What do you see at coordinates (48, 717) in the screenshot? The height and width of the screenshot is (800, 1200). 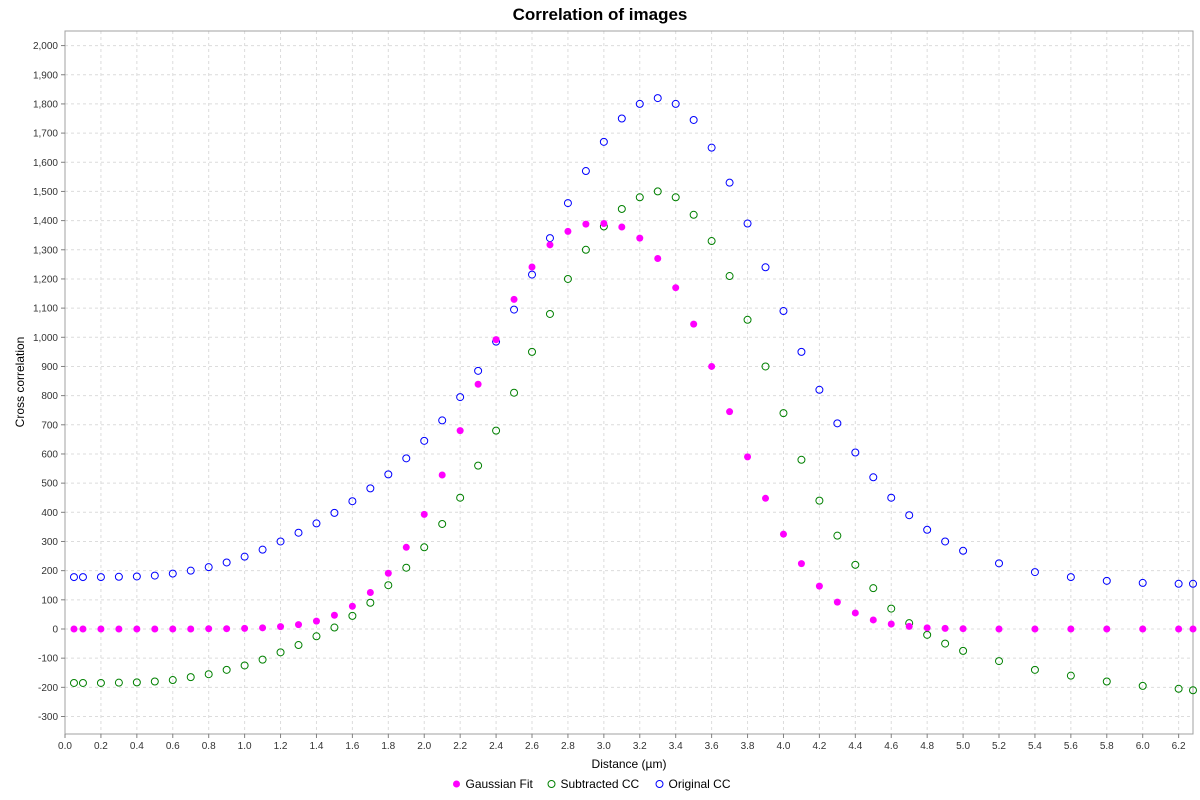 I see `y-tick-label: -300` at bounding box center [48, 717].